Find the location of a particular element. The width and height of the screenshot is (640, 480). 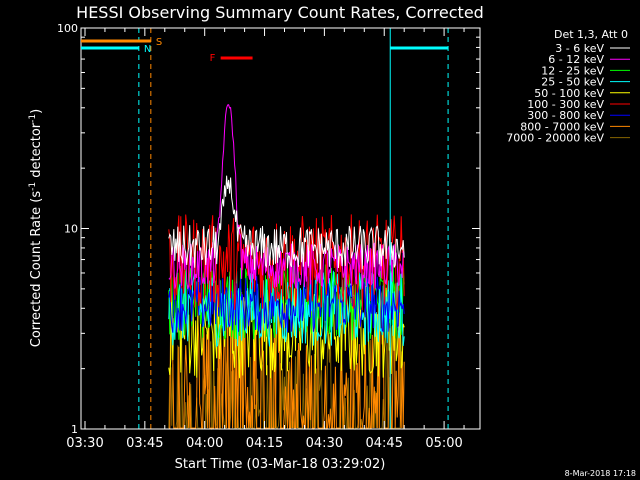

x-tick-label: 03:30 is located at coordinates (84, 443).